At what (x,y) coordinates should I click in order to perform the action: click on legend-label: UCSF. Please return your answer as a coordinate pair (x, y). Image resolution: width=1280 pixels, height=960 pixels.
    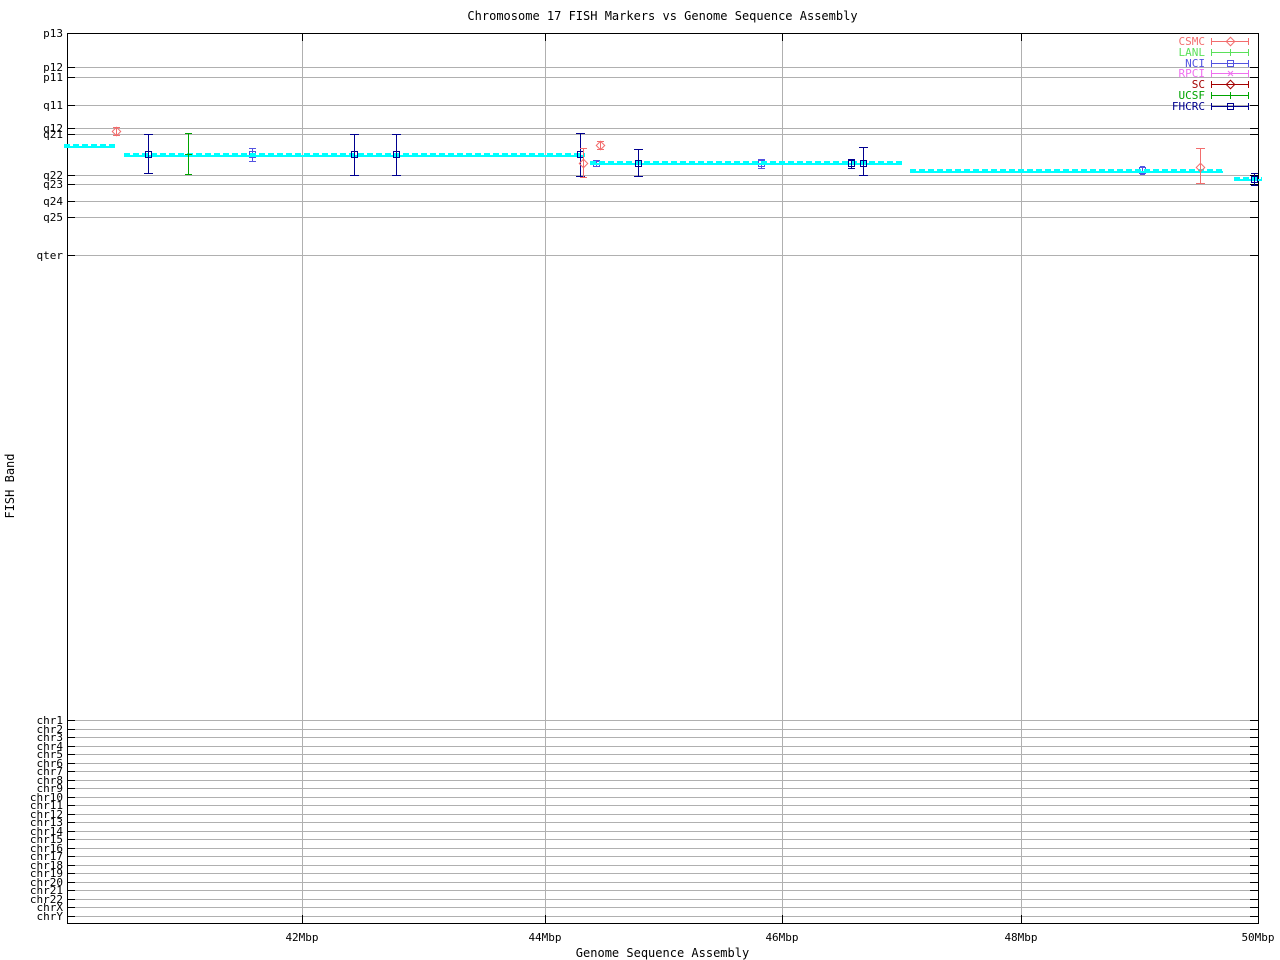
    Looking at the image, I should click on (1192, 95).